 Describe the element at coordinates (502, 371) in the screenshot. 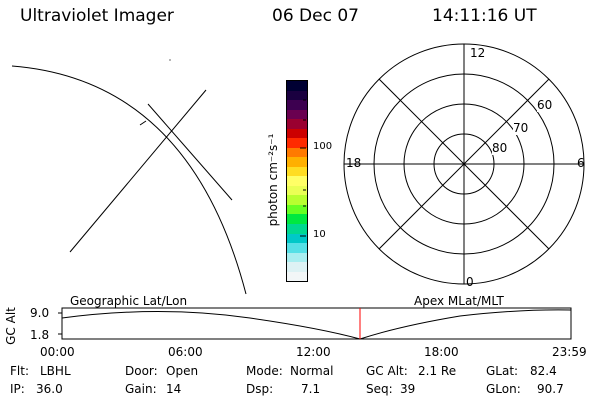

I see `glat-label: GLat:` at that location.